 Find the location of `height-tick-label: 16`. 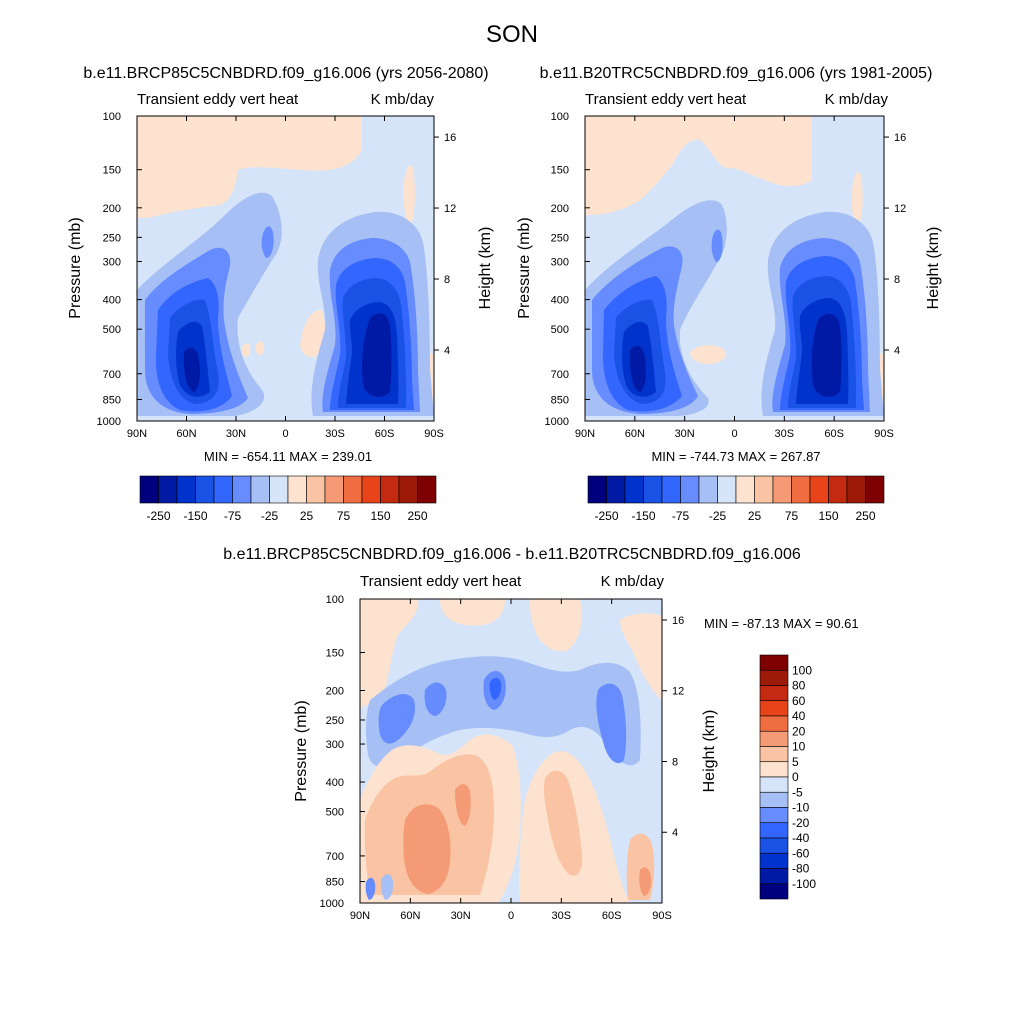

height-tick-label: 16 is located at coordinates (450, 138).